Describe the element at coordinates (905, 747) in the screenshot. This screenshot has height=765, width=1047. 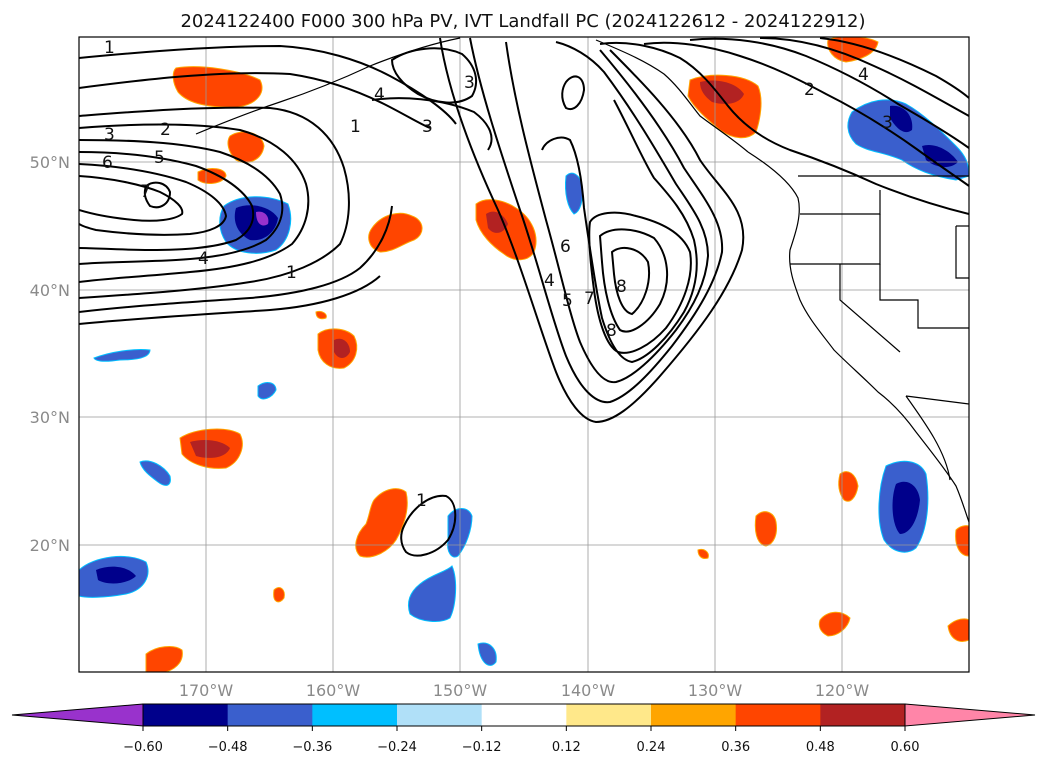
I see `colorbar-tick-label: 0.60` at that location.